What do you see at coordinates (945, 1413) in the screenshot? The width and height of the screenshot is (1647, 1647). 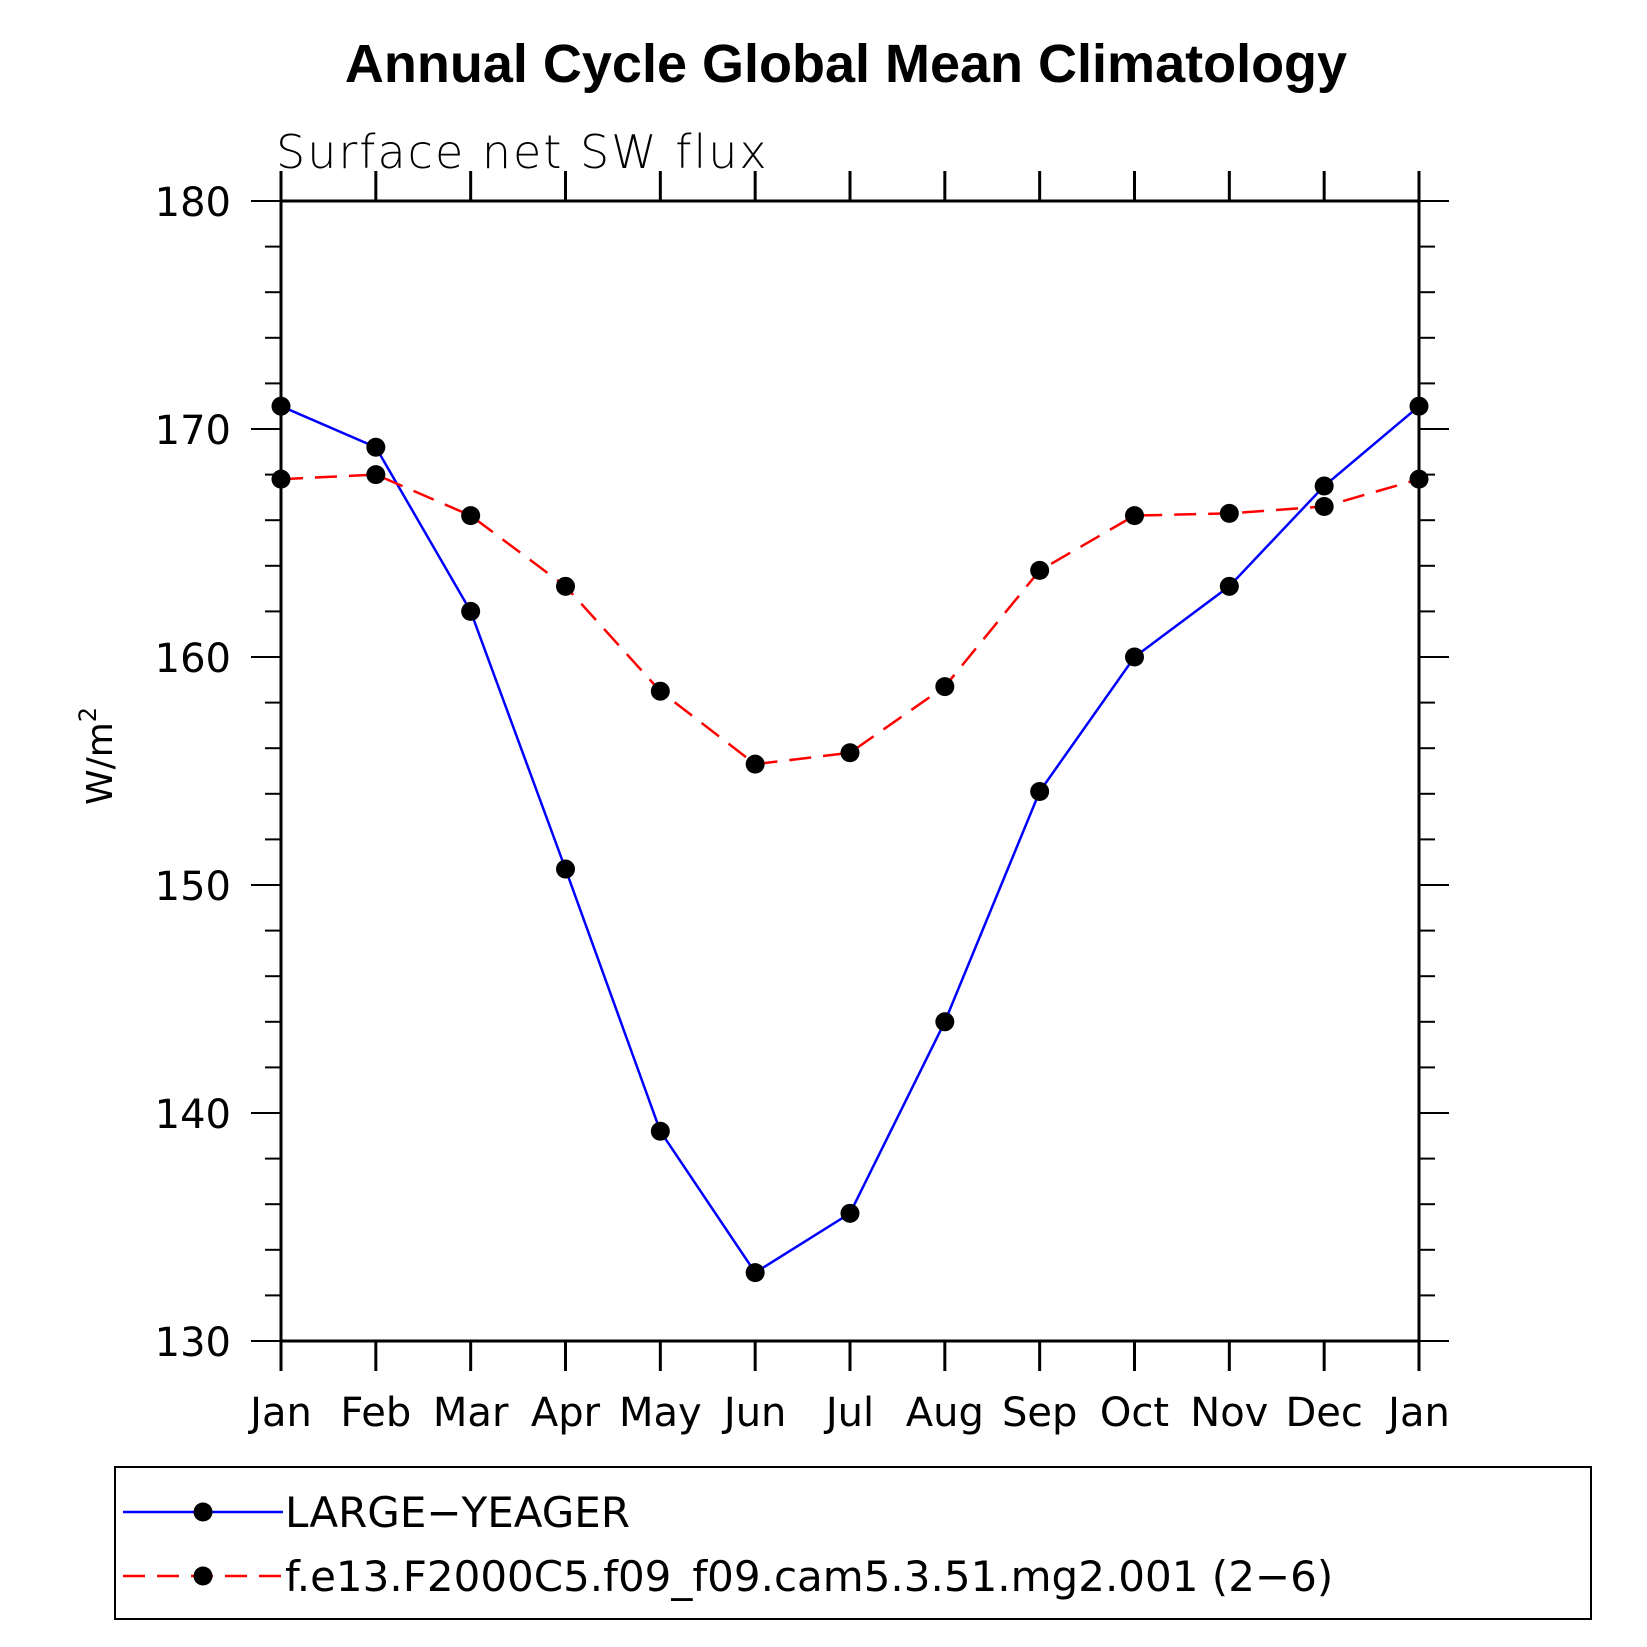 I see `x-tick-label: Aug` at bounding box center [945, 1413].